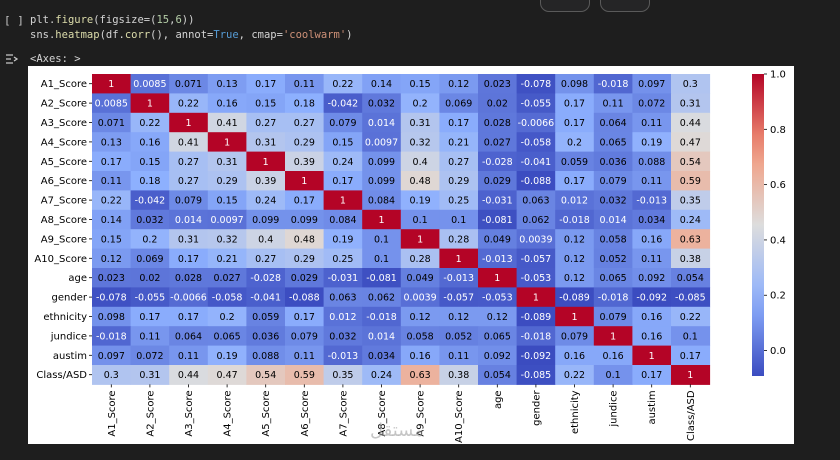 This screenshot has height=460, width=840. I want to click on cell-annotation: 0.065, so click(497, 336).